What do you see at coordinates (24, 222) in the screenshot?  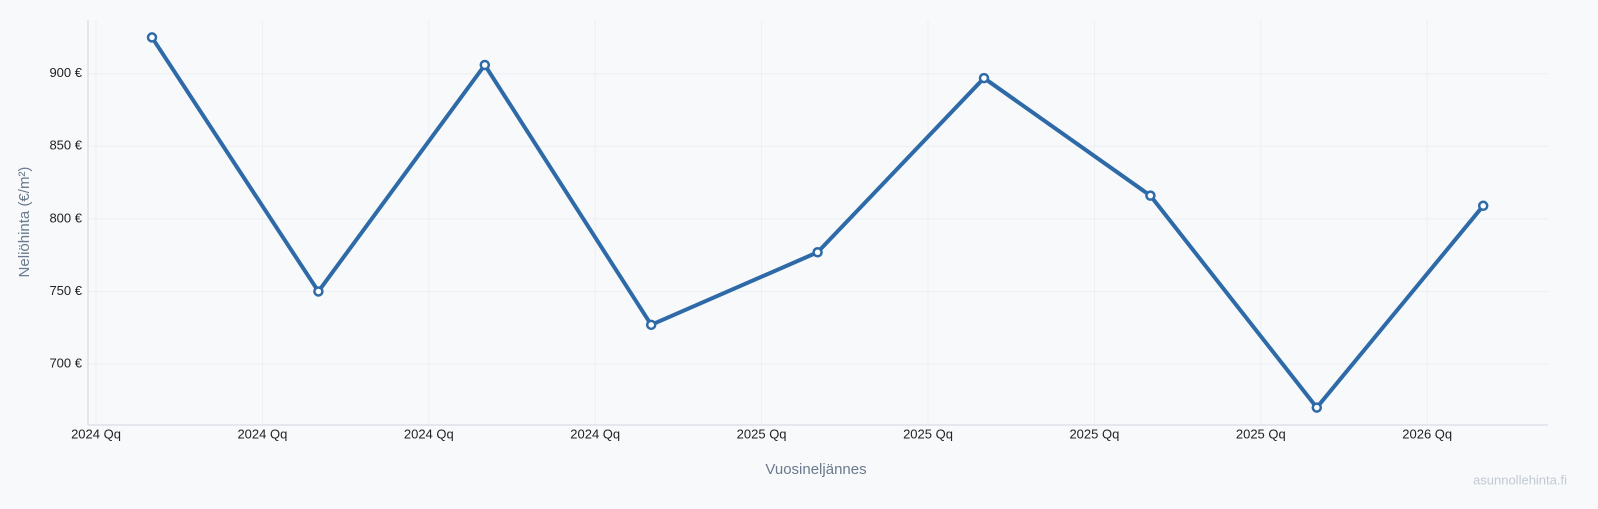 I see `y-axis-label: Neliöhinta (€/m²)` at bounding box center [24, 222].